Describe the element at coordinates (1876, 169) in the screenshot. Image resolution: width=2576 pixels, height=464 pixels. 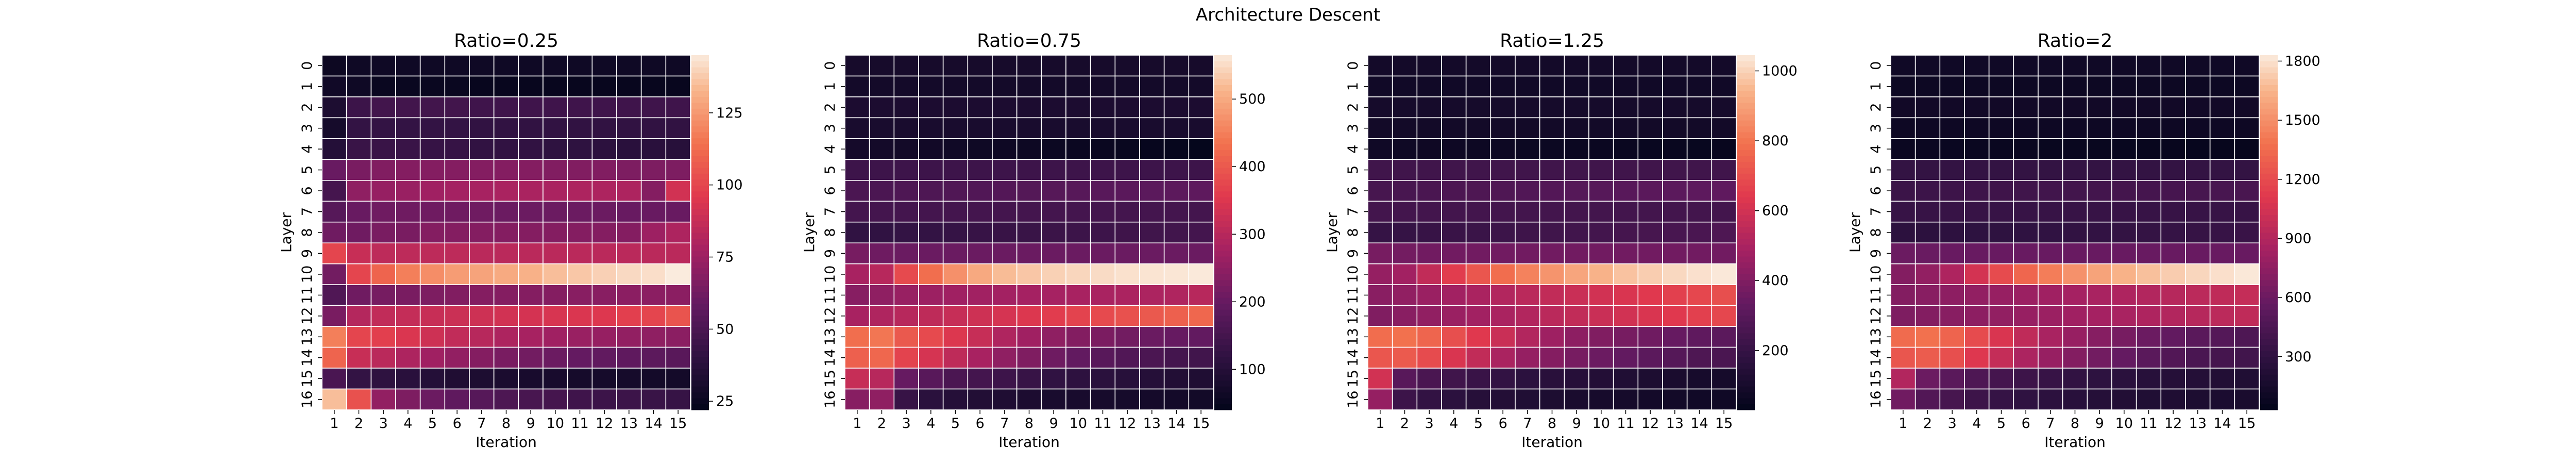
I see `y-tick-label: 5` at that location.